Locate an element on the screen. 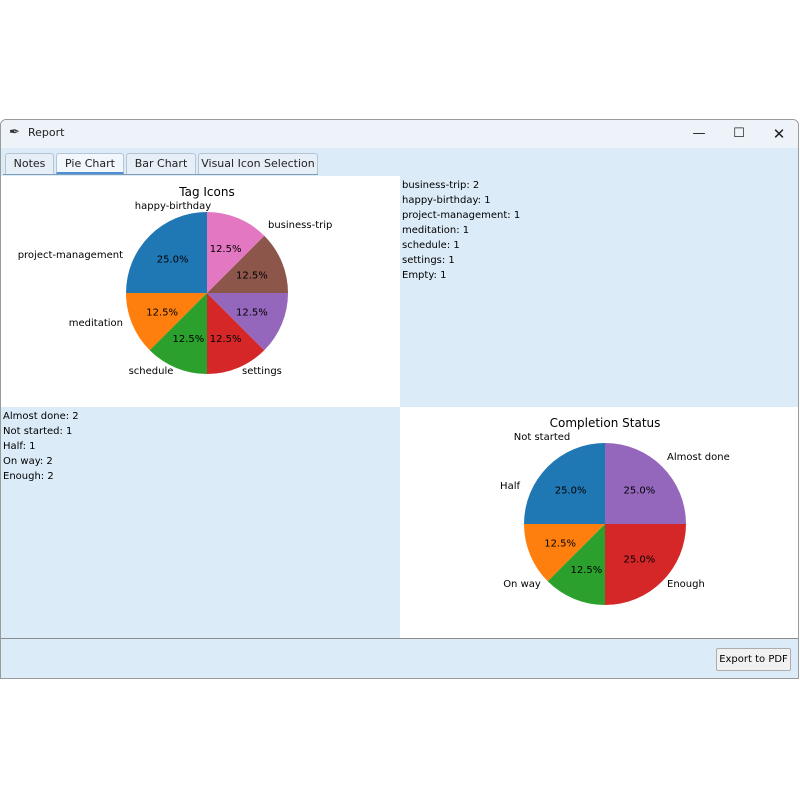 This screenshot has width=800, height=800. pie-slice-happy-birthday is located at coordinates (166, 322).